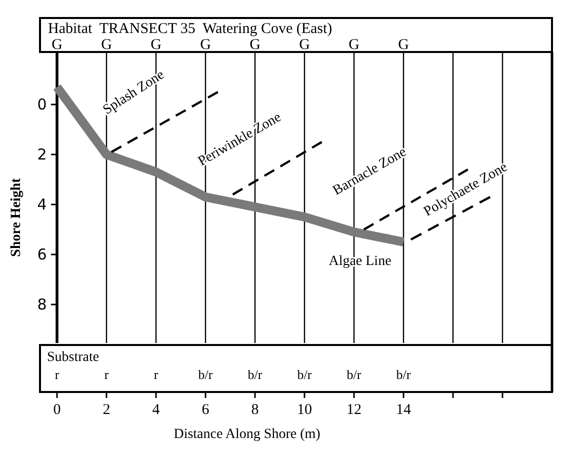 This screenshot has height=451, width=570. What do you see at coordinates (42, 205) in the screenshot?
I see `y-tick-label: 4` at bounding box center [42, 205].